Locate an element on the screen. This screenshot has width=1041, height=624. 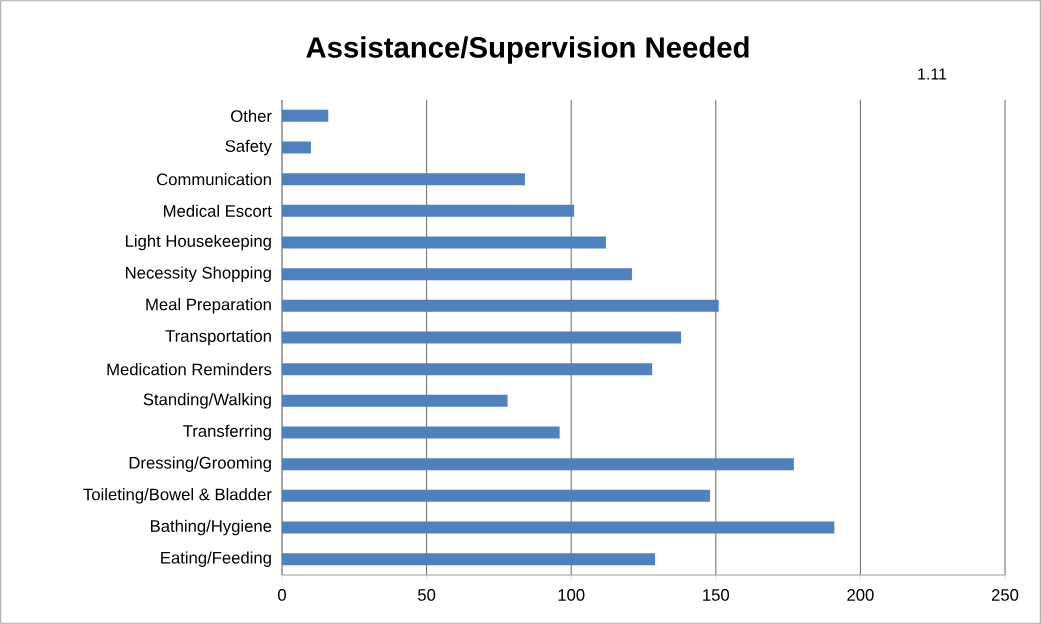
y-tick-label: Toileting/Bowel & Bladder is located at coordinates (177, 496).